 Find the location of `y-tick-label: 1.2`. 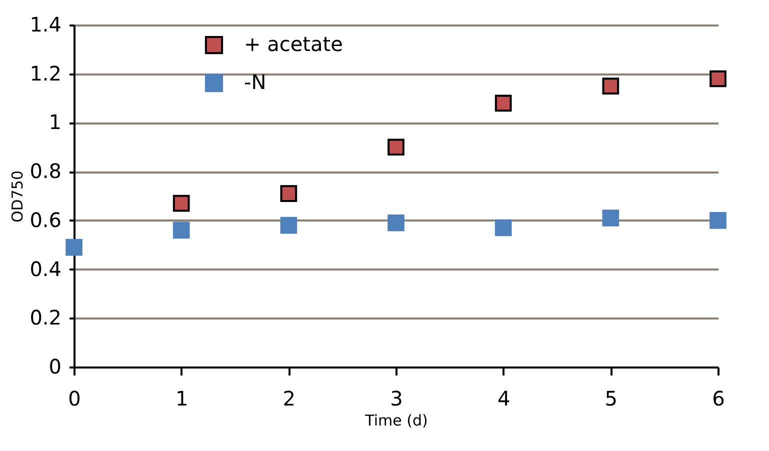

y-tick-label: 1.2 is located at coordinates (46, 73).